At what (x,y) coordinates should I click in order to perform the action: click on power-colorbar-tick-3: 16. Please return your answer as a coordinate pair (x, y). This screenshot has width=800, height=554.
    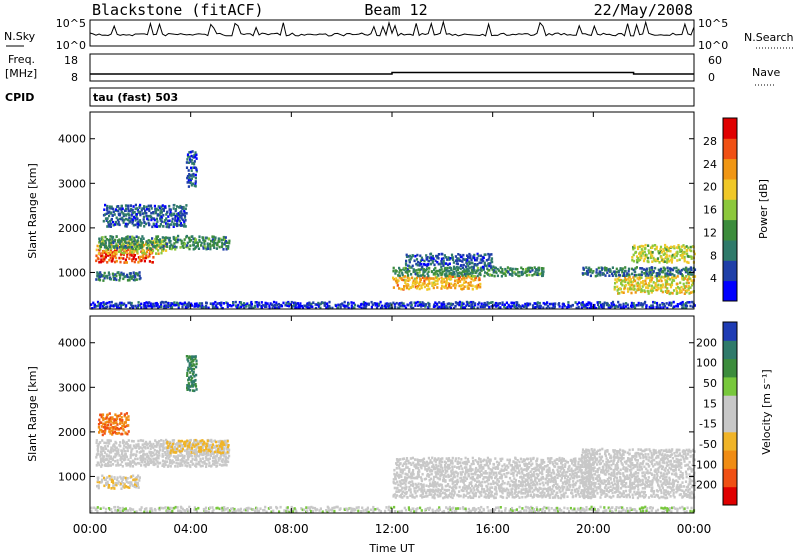
    Looking at the image, I should click on (710, 210).